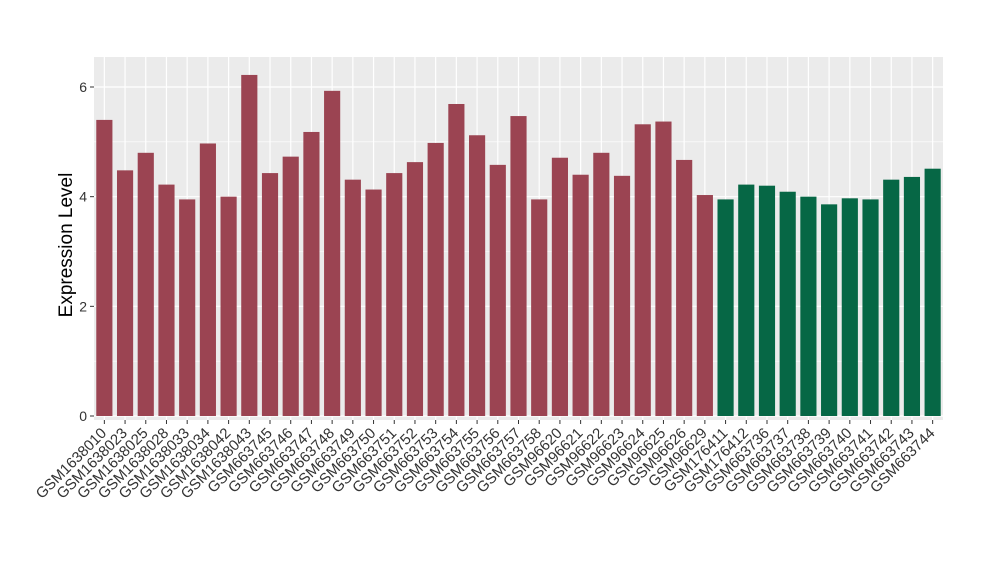  I want to click on bar-GSM1638028, so click(166, 300).